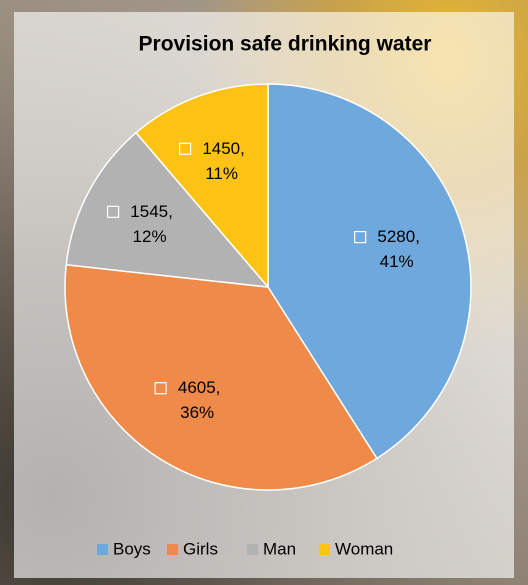  What do you see at coordinates (364, 548) in the screenshot?
I see `legend-label: Woman` at bounding box center [364, 548].